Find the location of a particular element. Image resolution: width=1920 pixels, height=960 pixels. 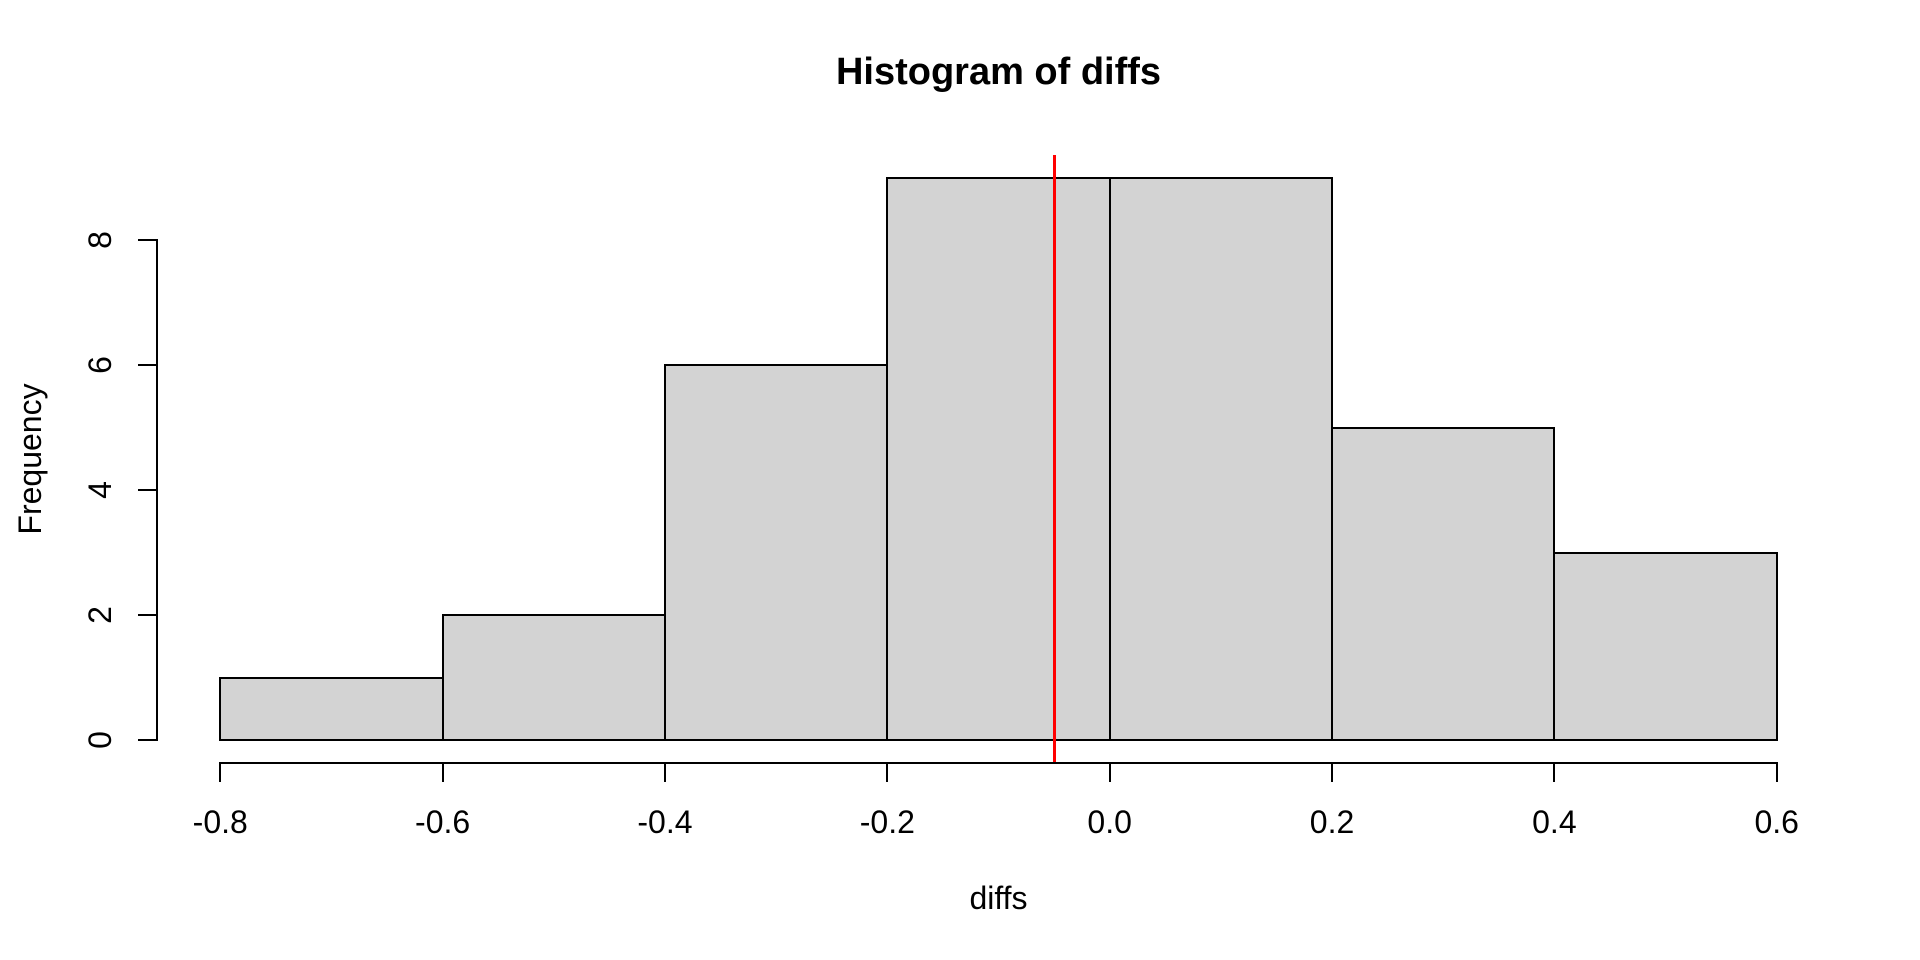

x-tick-label: 0.6 is located at coordinates (1776, 822).